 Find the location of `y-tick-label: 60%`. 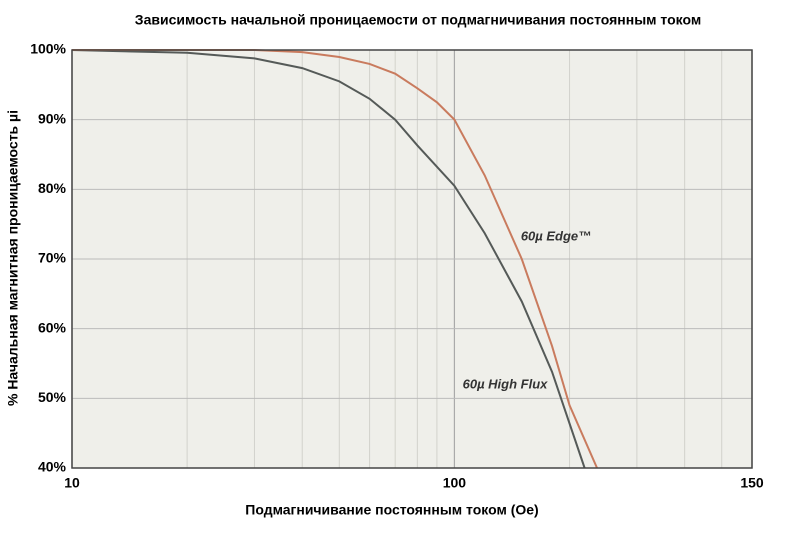

y-tick-label: 60% is located at coordinates (52, 327).